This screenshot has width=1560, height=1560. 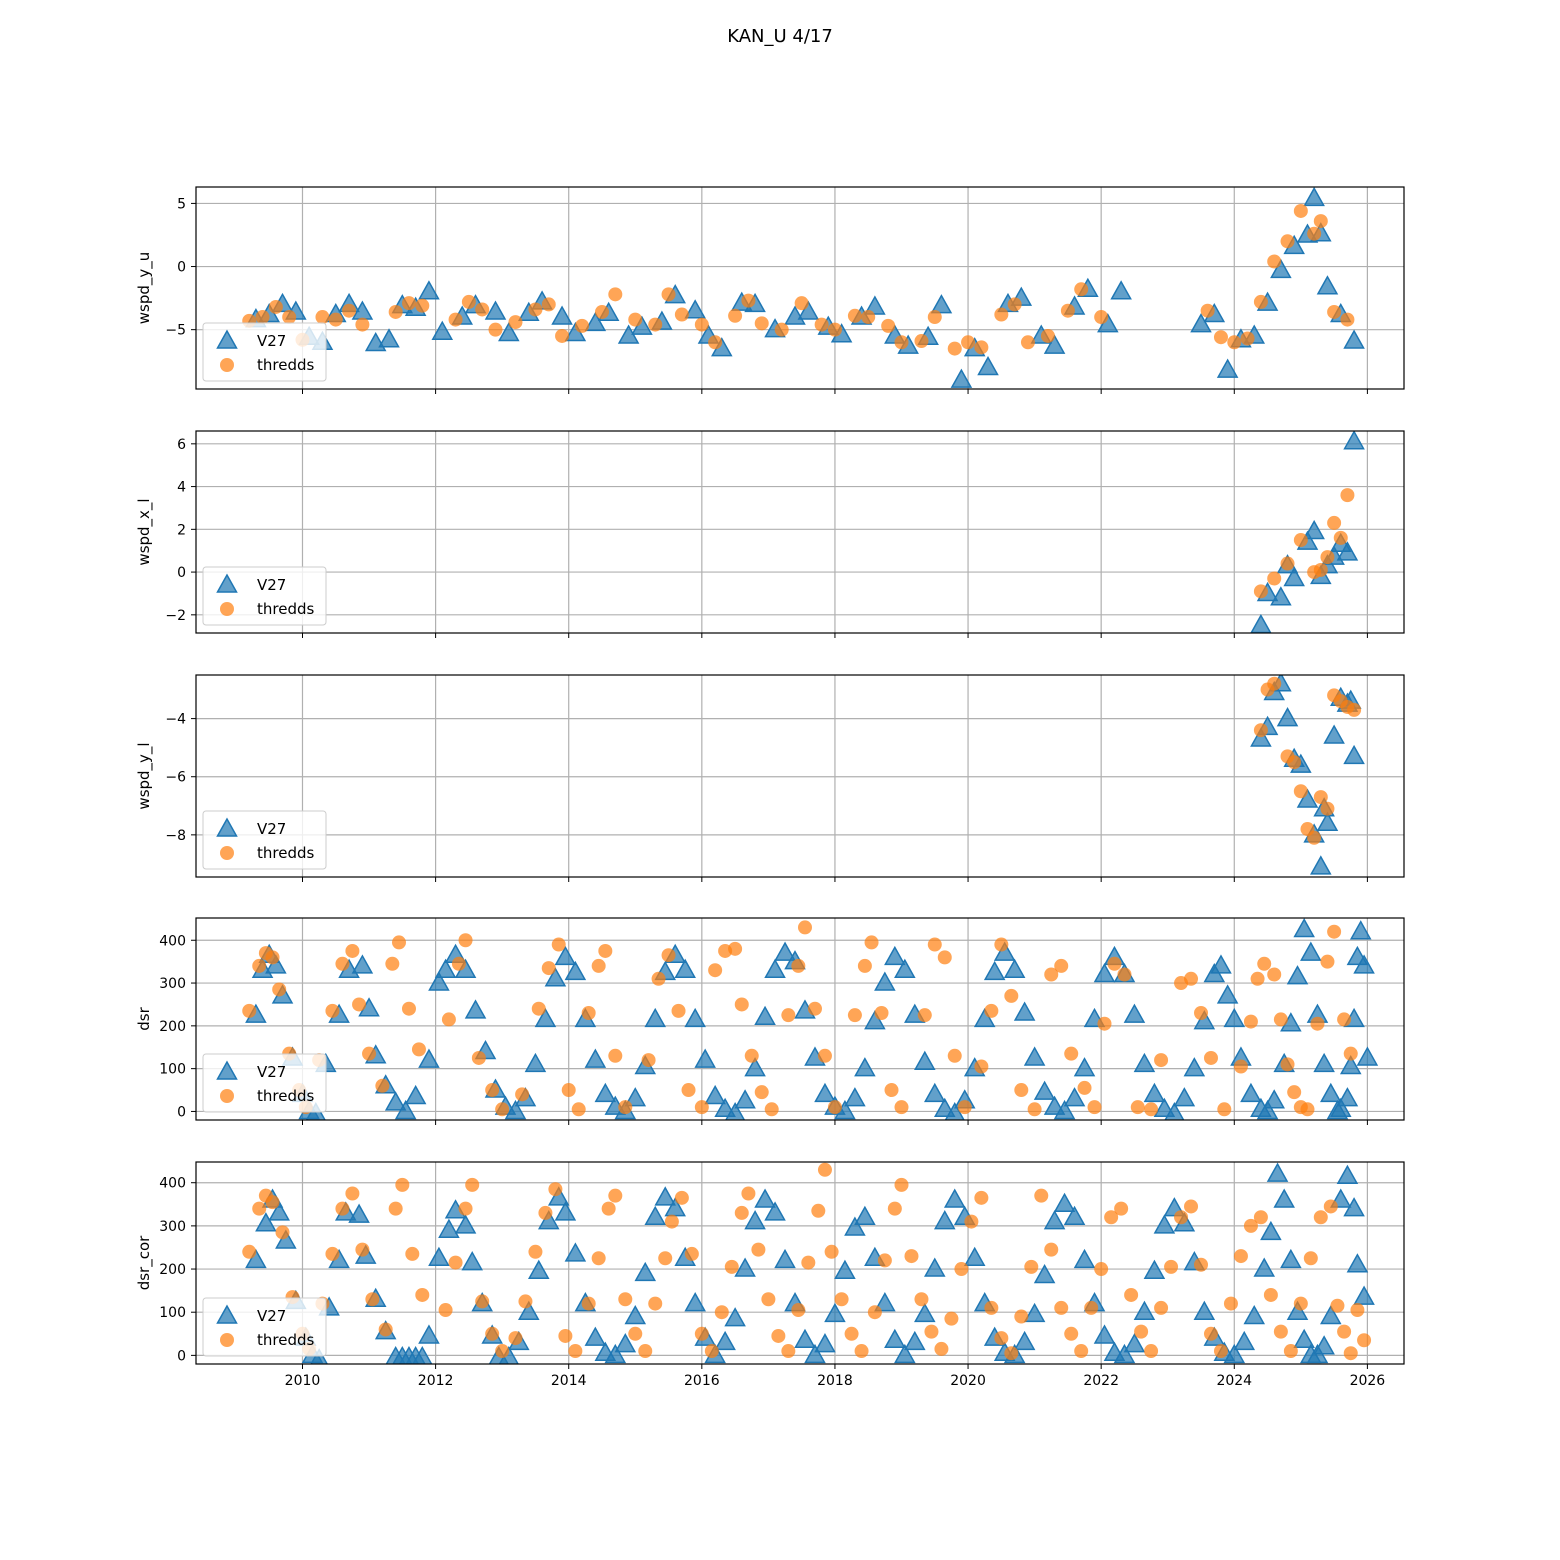 I want to click on y-tick-label: 300, so click(x=172, y=984).